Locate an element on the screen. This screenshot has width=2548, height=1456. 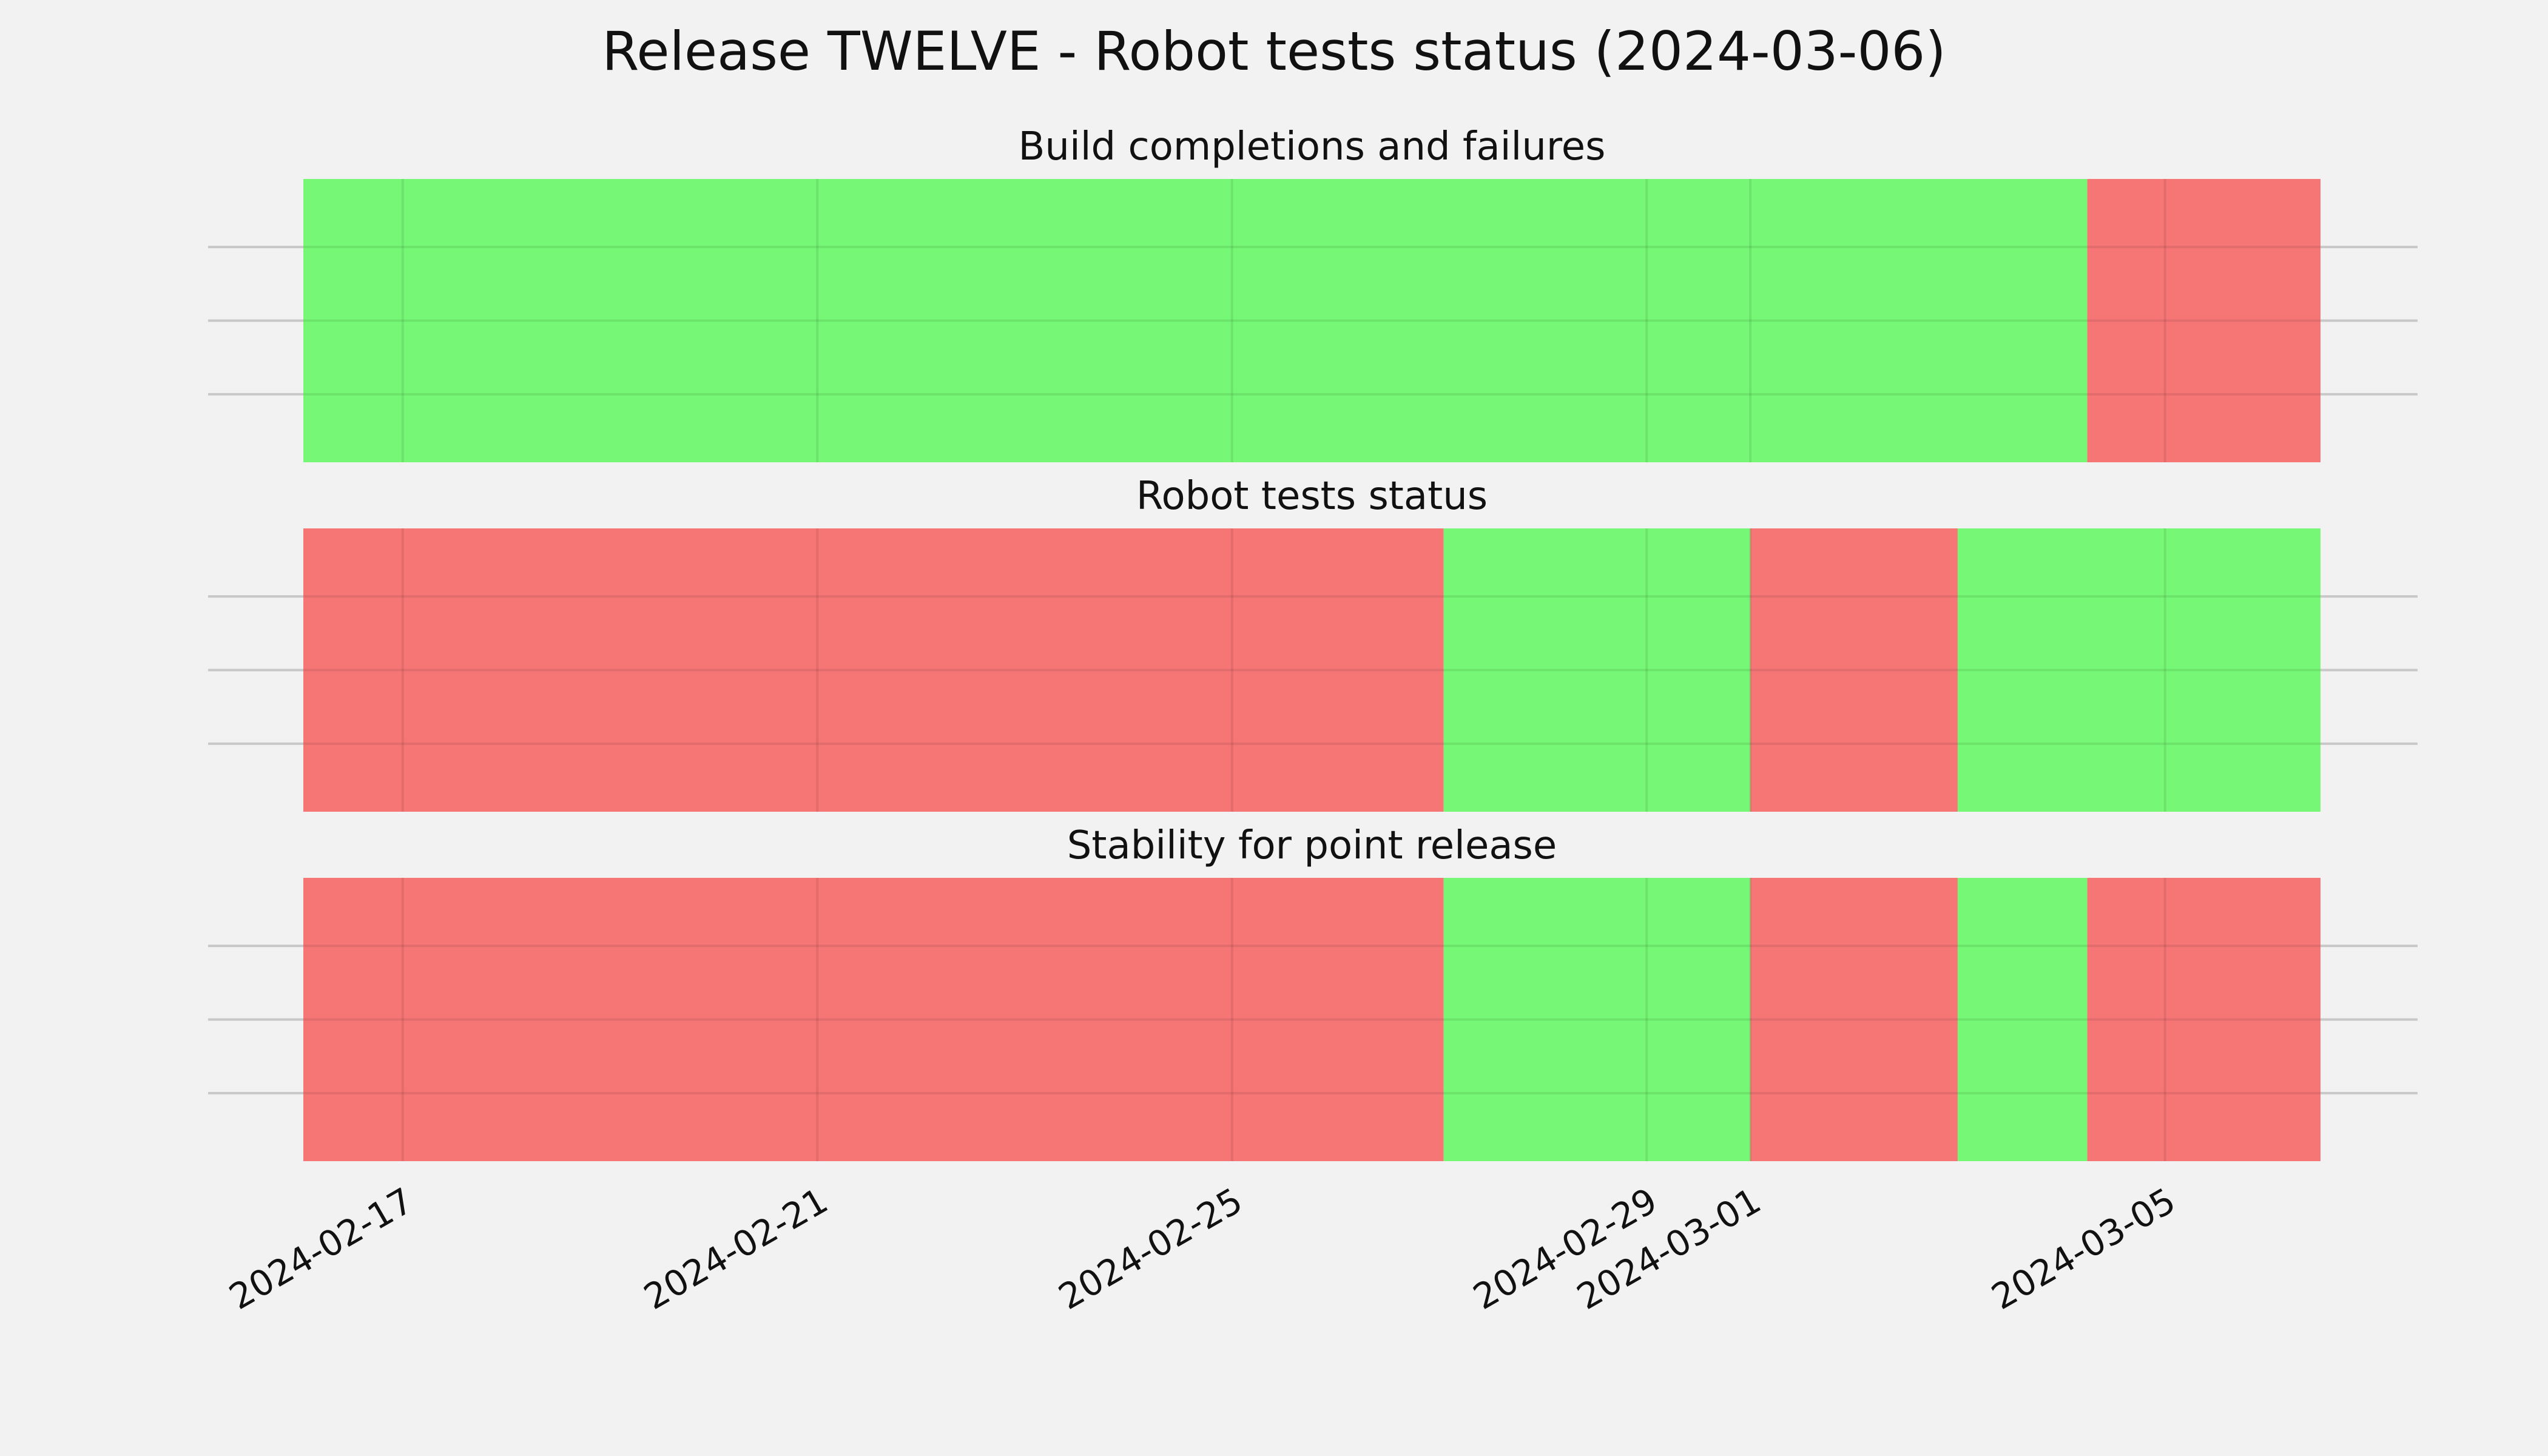
panel-title: Stability for point release is located at coordinates (1312, 845).